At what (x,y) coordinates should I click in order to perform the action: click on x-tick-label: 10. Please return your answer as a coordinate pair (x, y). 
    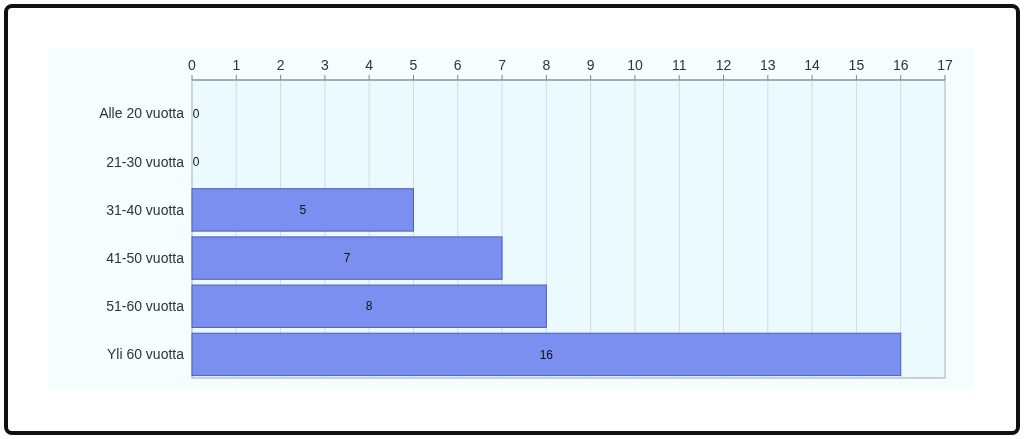
    Looking at the image, I should click on (635, 65).